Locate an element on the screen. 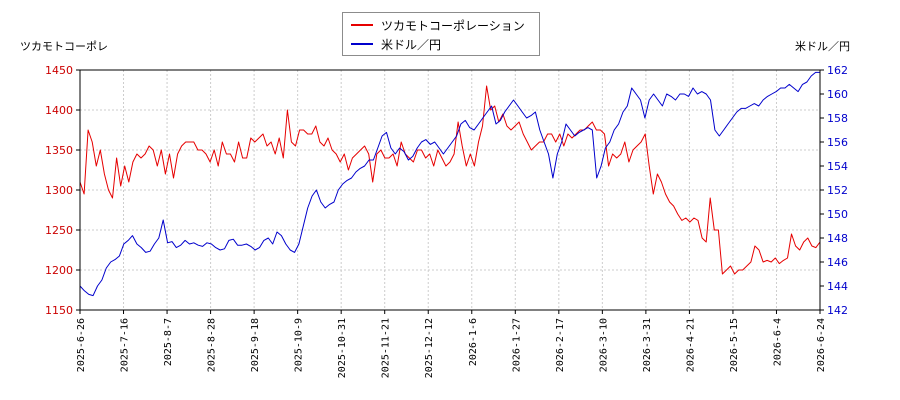 The image size is (900, 400). legend-swatch-usdjpy is located at coordinates (362, 44).